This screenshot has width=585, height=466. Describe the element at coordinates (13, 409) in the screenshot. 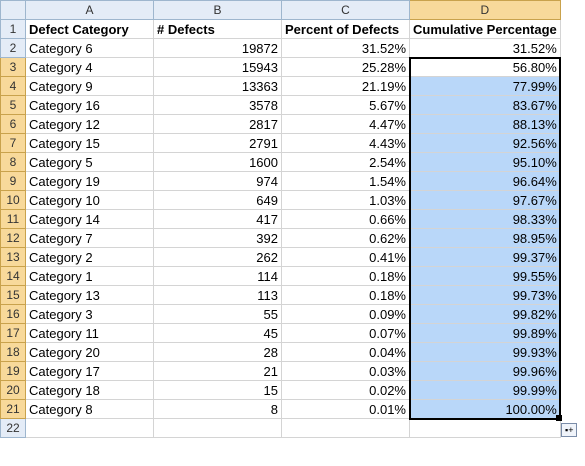

I see `row-header: 21` at that location.